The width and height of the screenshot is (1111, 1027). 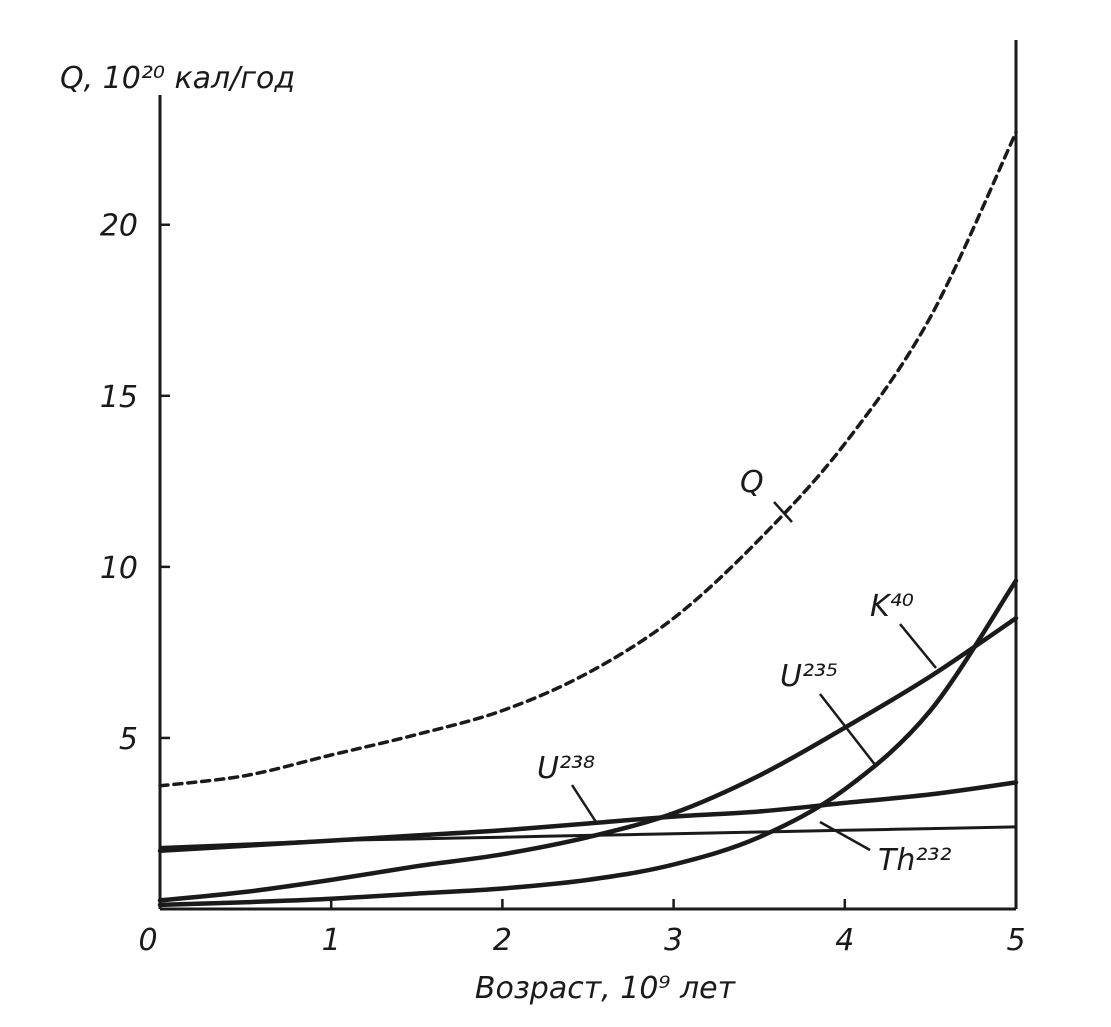 What do you see at coordinates (848, 730) in the screenshot?
I see `leader-u235` at bounding box center [848, 730].